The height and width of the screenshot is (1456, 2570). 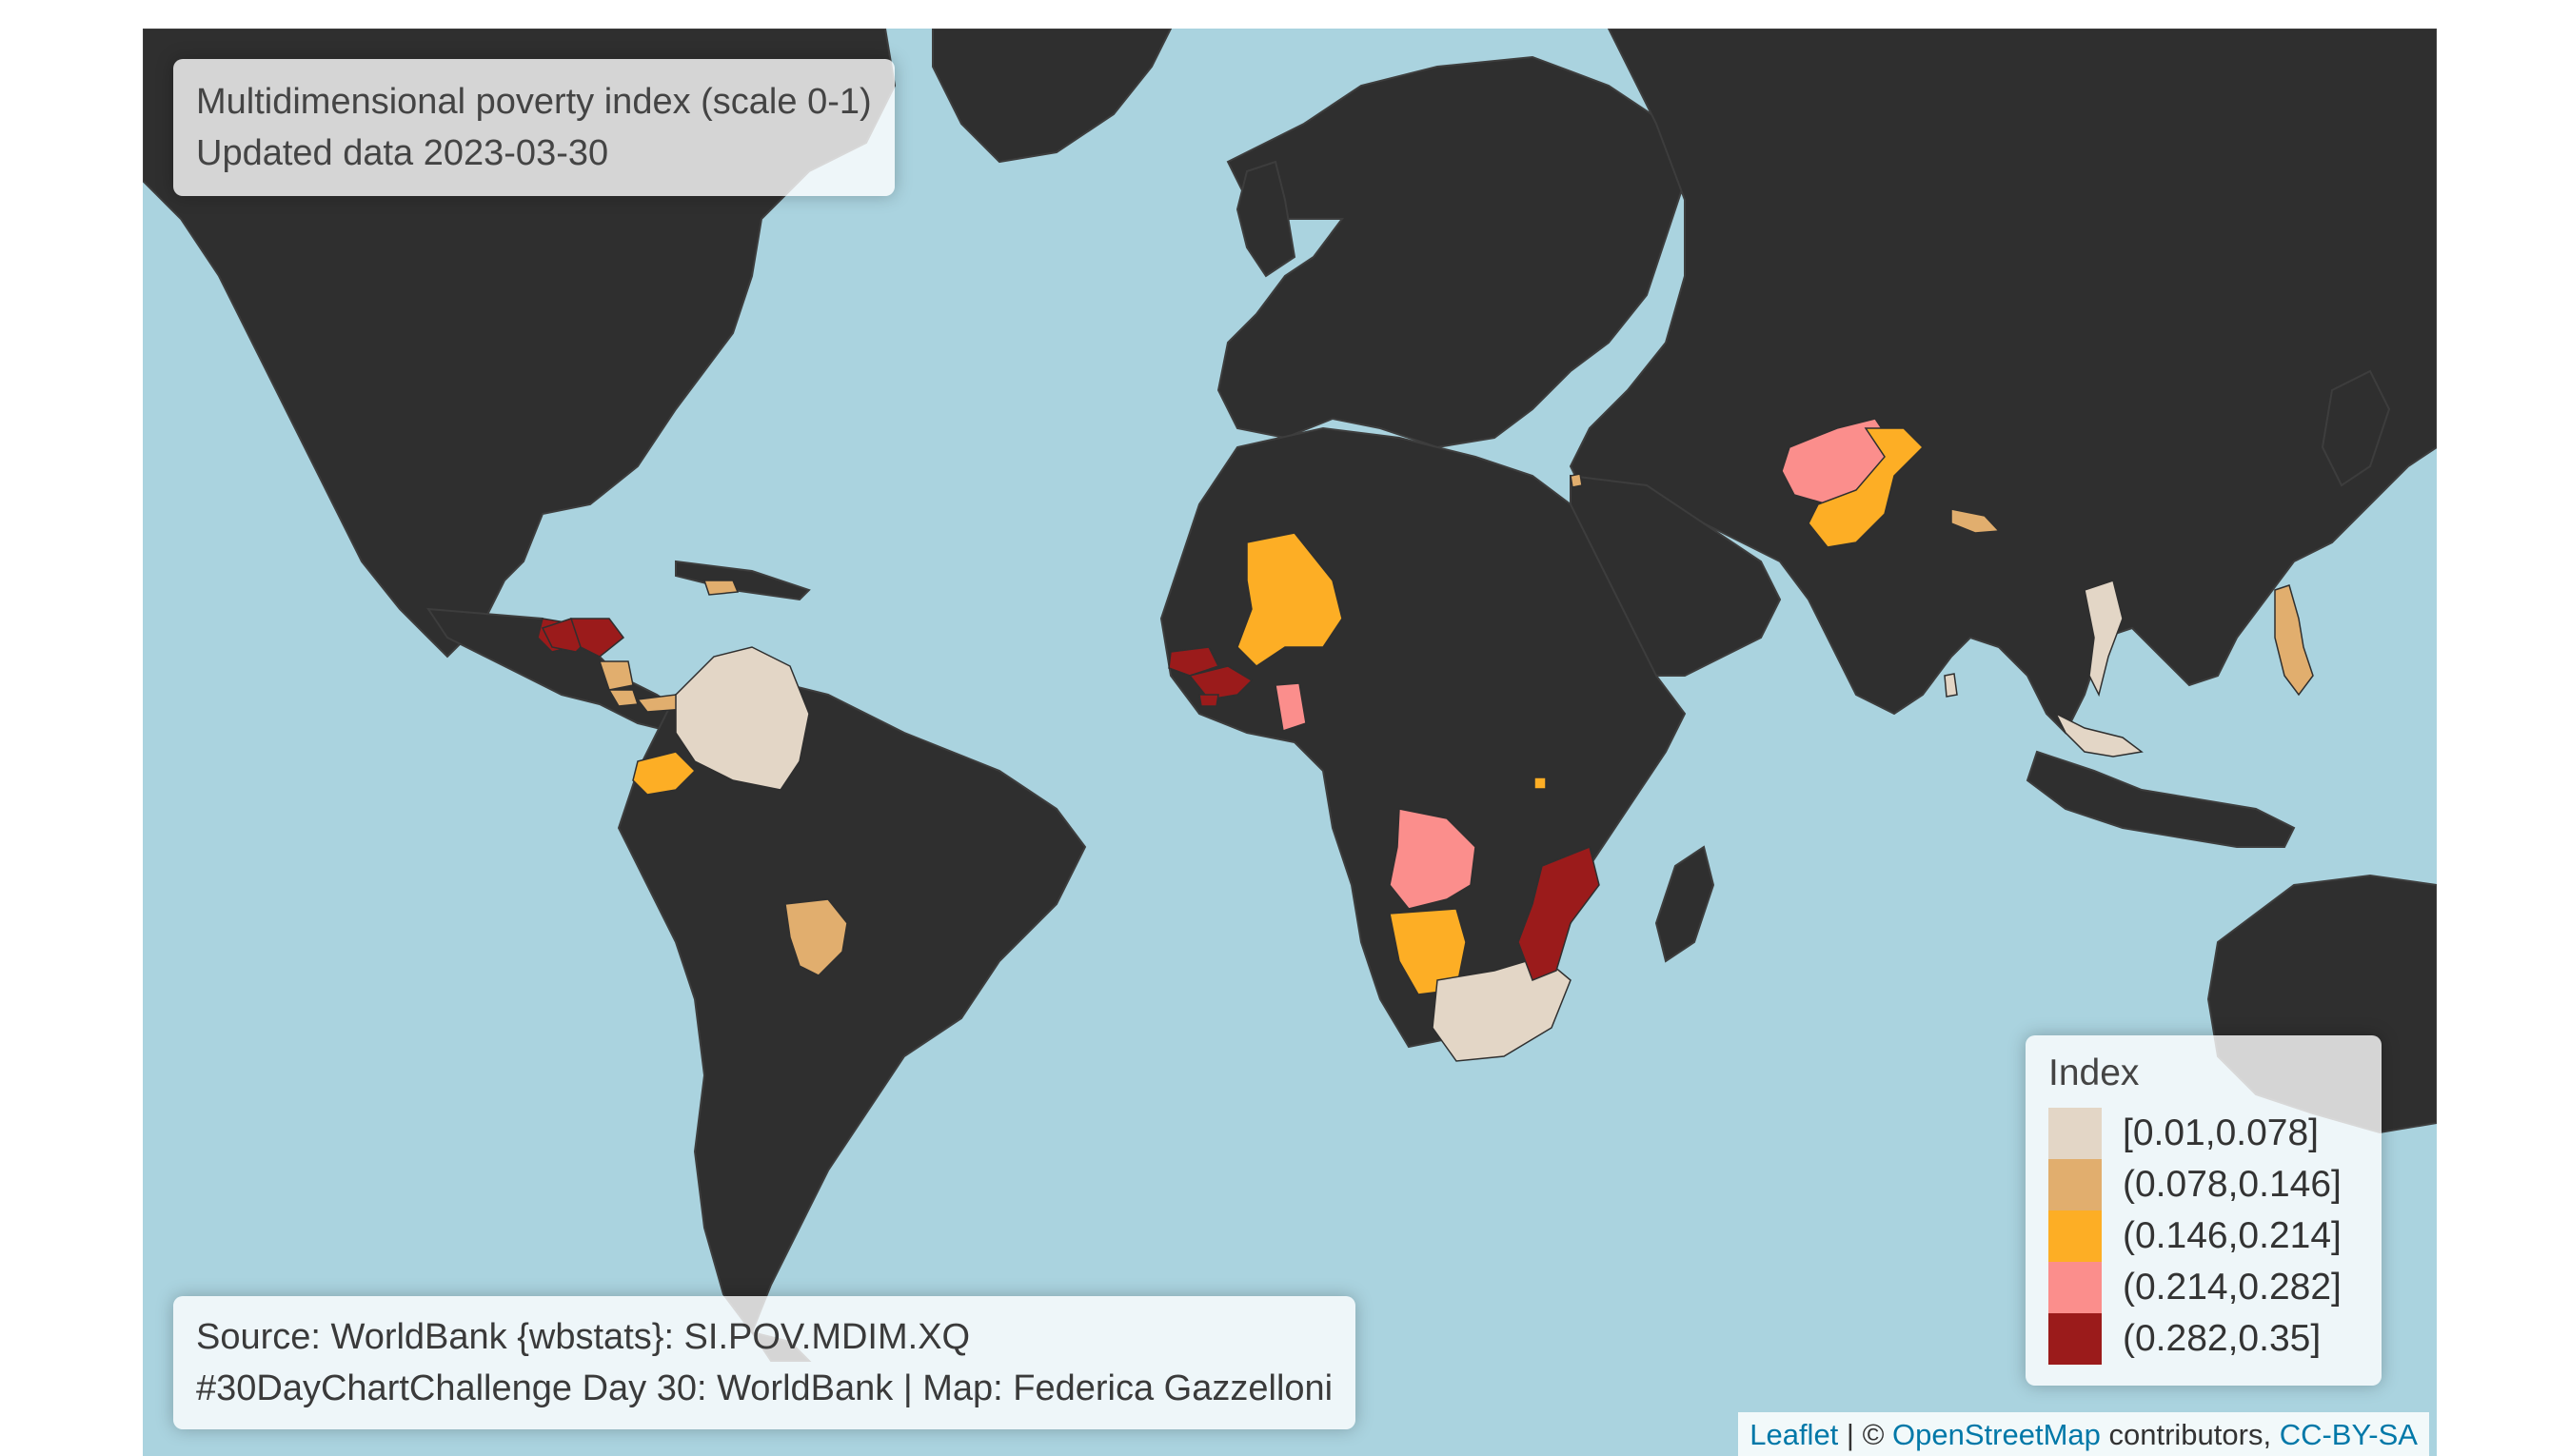 What do you see at coordinates (664, 773) in the screenshot?
I see `country-ecuador: Ecuador` at bounding box center [664, 773].